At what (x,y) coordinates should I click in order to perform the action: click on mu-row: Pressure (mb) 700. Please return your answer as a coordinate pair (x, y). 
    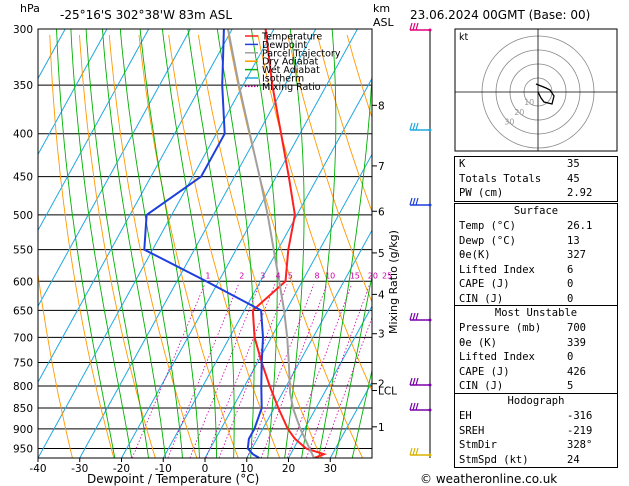
    Looking at the image, I should click on (522, 328).